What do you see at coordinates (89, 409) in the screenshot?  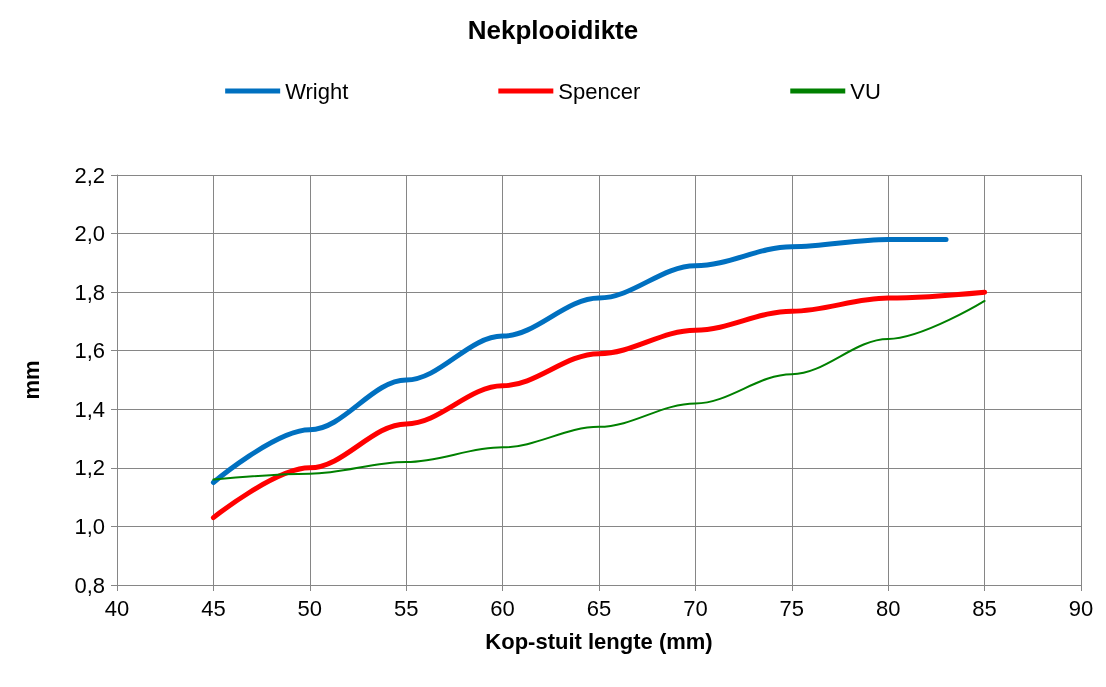 I see `y-tick-label: 1,4` at bounding box center [89, 409].